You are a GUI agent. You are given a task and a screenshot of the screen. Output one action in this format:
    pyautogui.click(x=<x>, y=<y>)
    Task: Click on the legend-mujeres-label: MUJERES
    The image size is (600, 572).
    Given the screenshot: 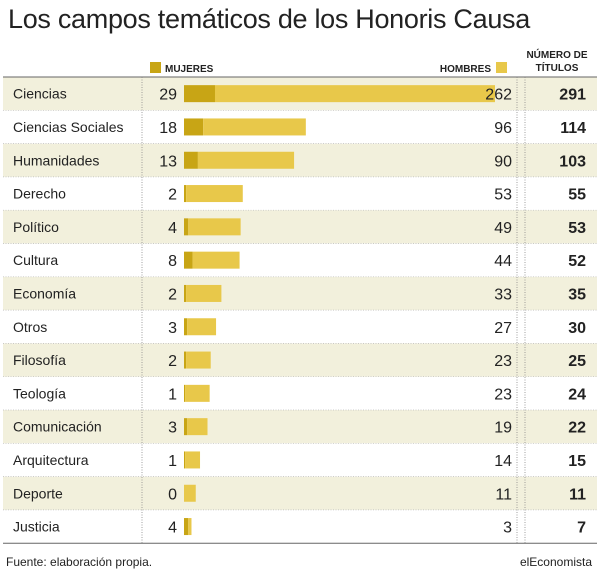 What is the action you would take?
    pyautogui.click(x=189, y=69)
    